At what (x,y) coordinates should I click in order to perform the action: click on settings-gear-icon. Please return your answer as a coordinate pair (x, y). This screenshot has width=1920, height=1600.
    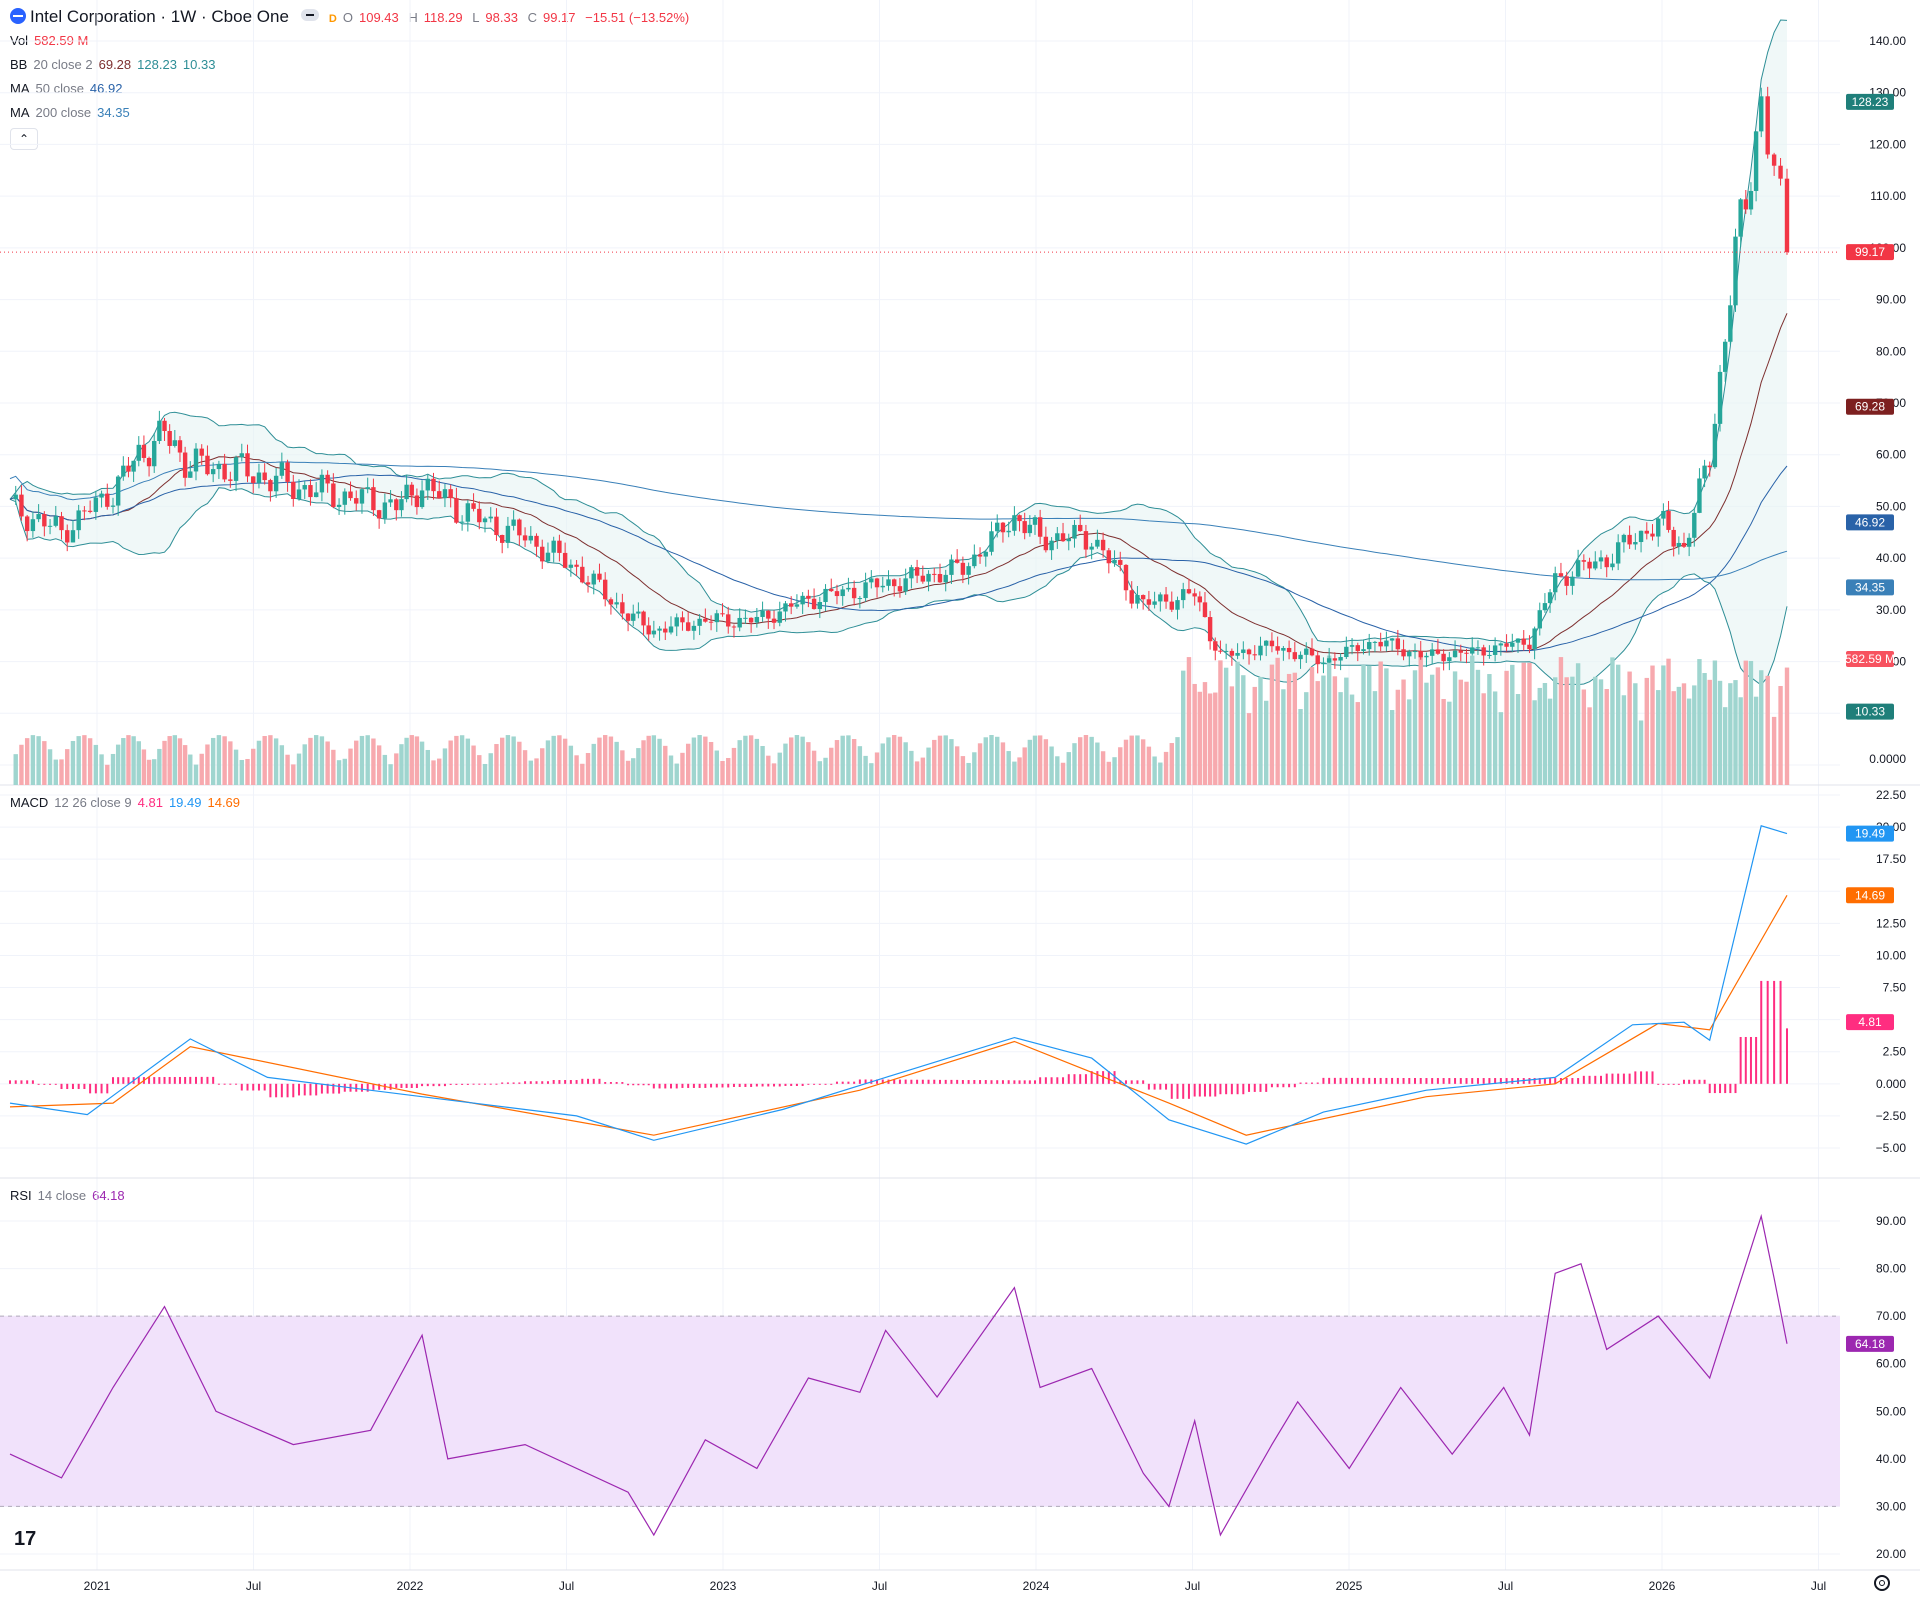
    Looking at the image, I should click on (1882, 1583).